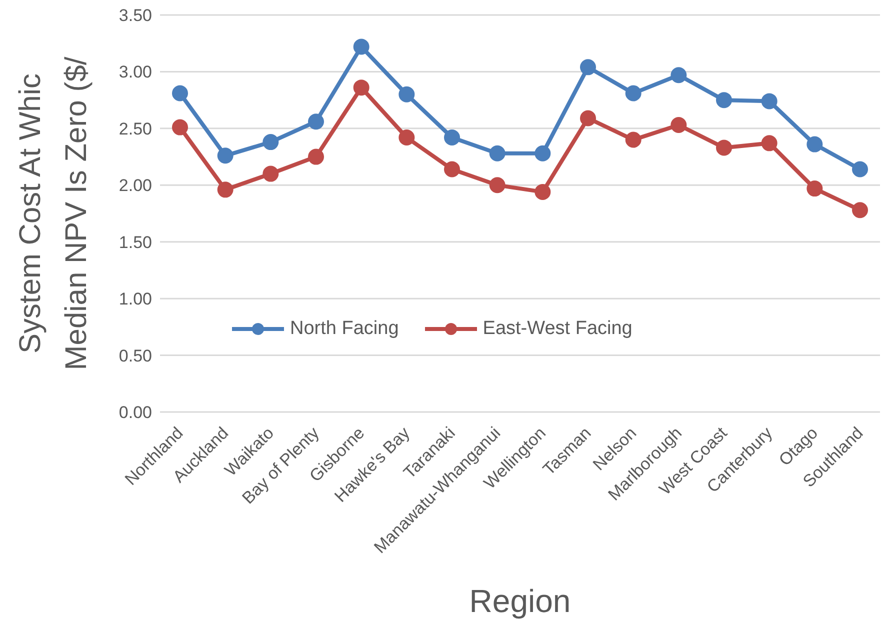 The height and width of the screenshot is (644, 892). What do you see at coordinates (557, 329) in the screenshot?
I see `legend-label: East-West Facing` at bounding box center [557, 329].